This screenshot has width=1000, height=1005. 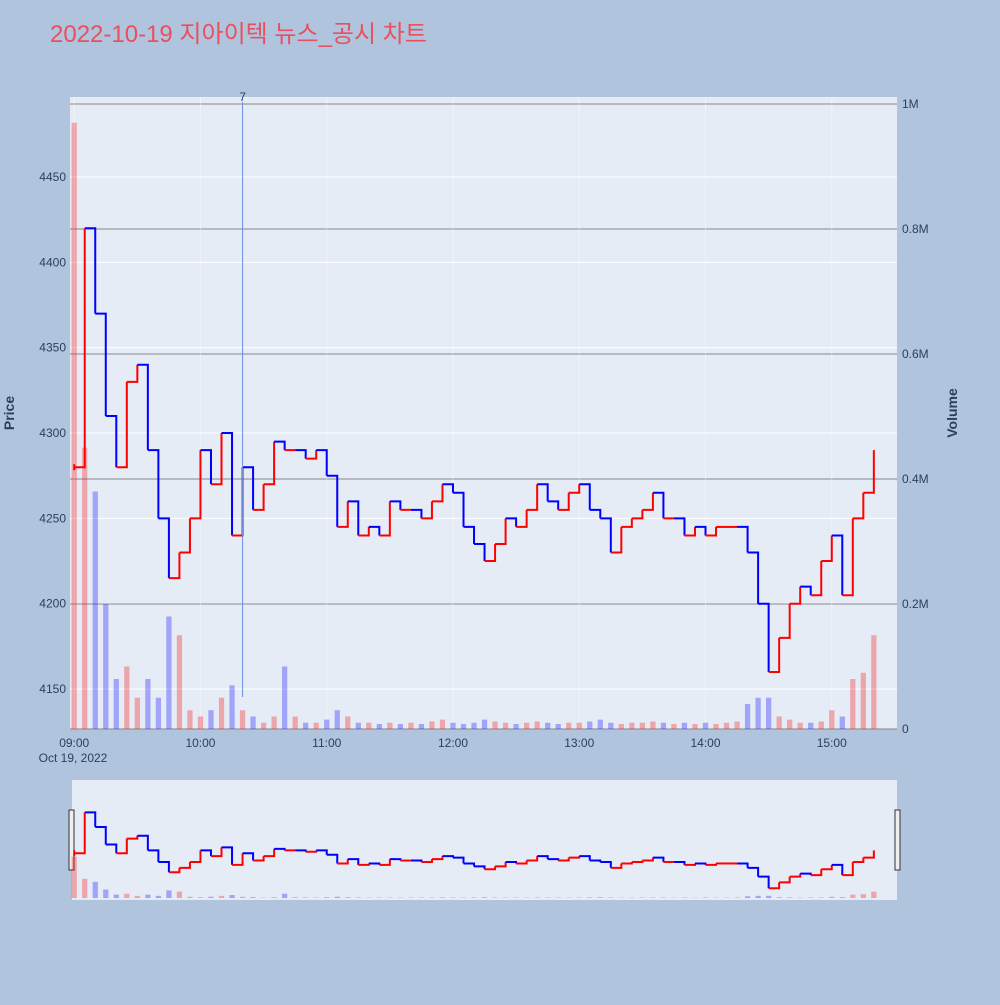 I want to click on y2-axis-title: Volume, so click(x=952, y=413).